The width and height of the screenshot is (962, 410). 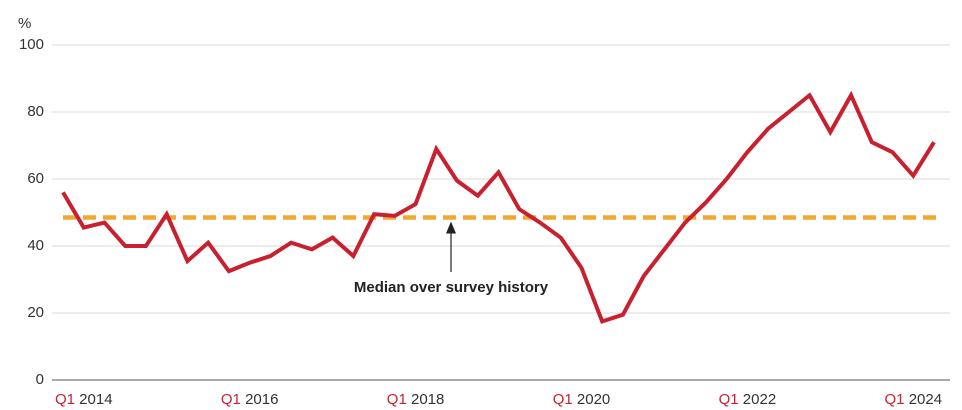 I want to click on annotation: Median over survey history, so click(x=451, y=287).